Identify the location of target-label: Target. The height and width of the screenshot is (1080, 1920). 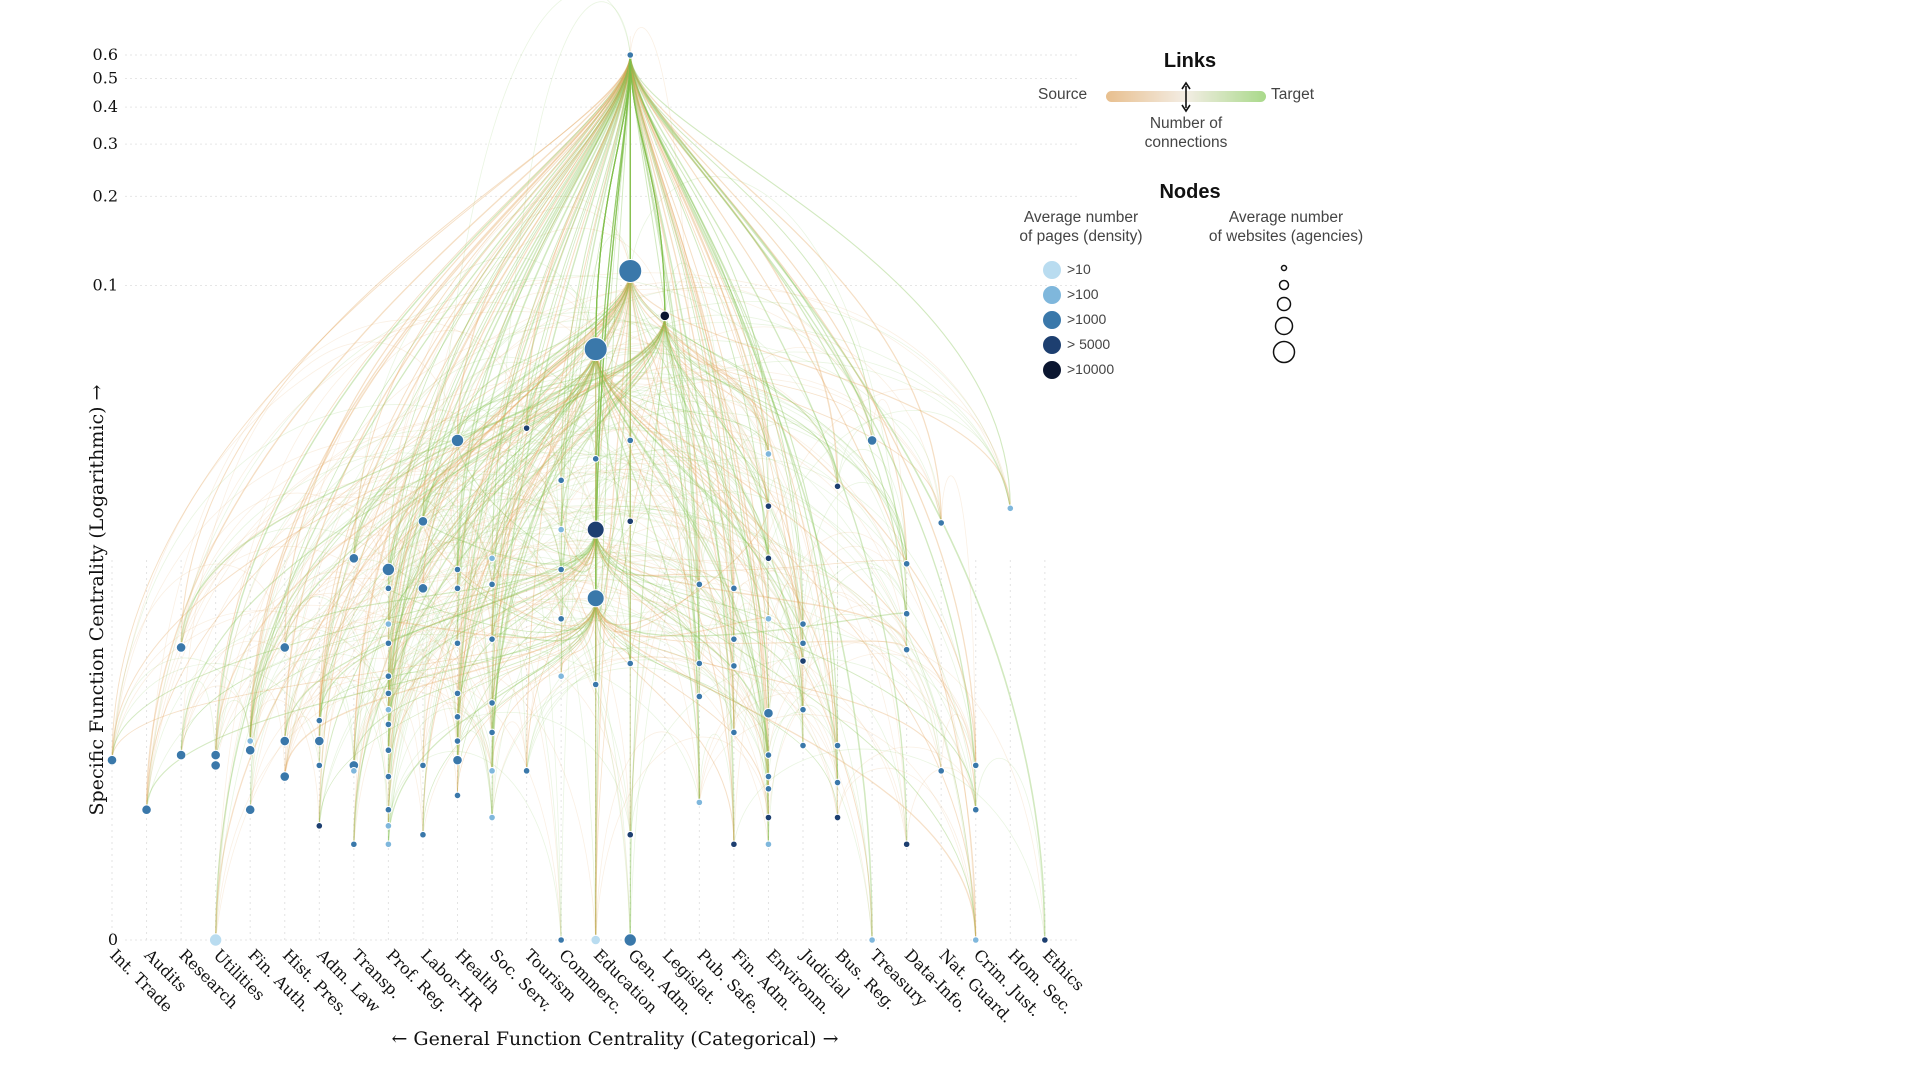
(1293, 94).